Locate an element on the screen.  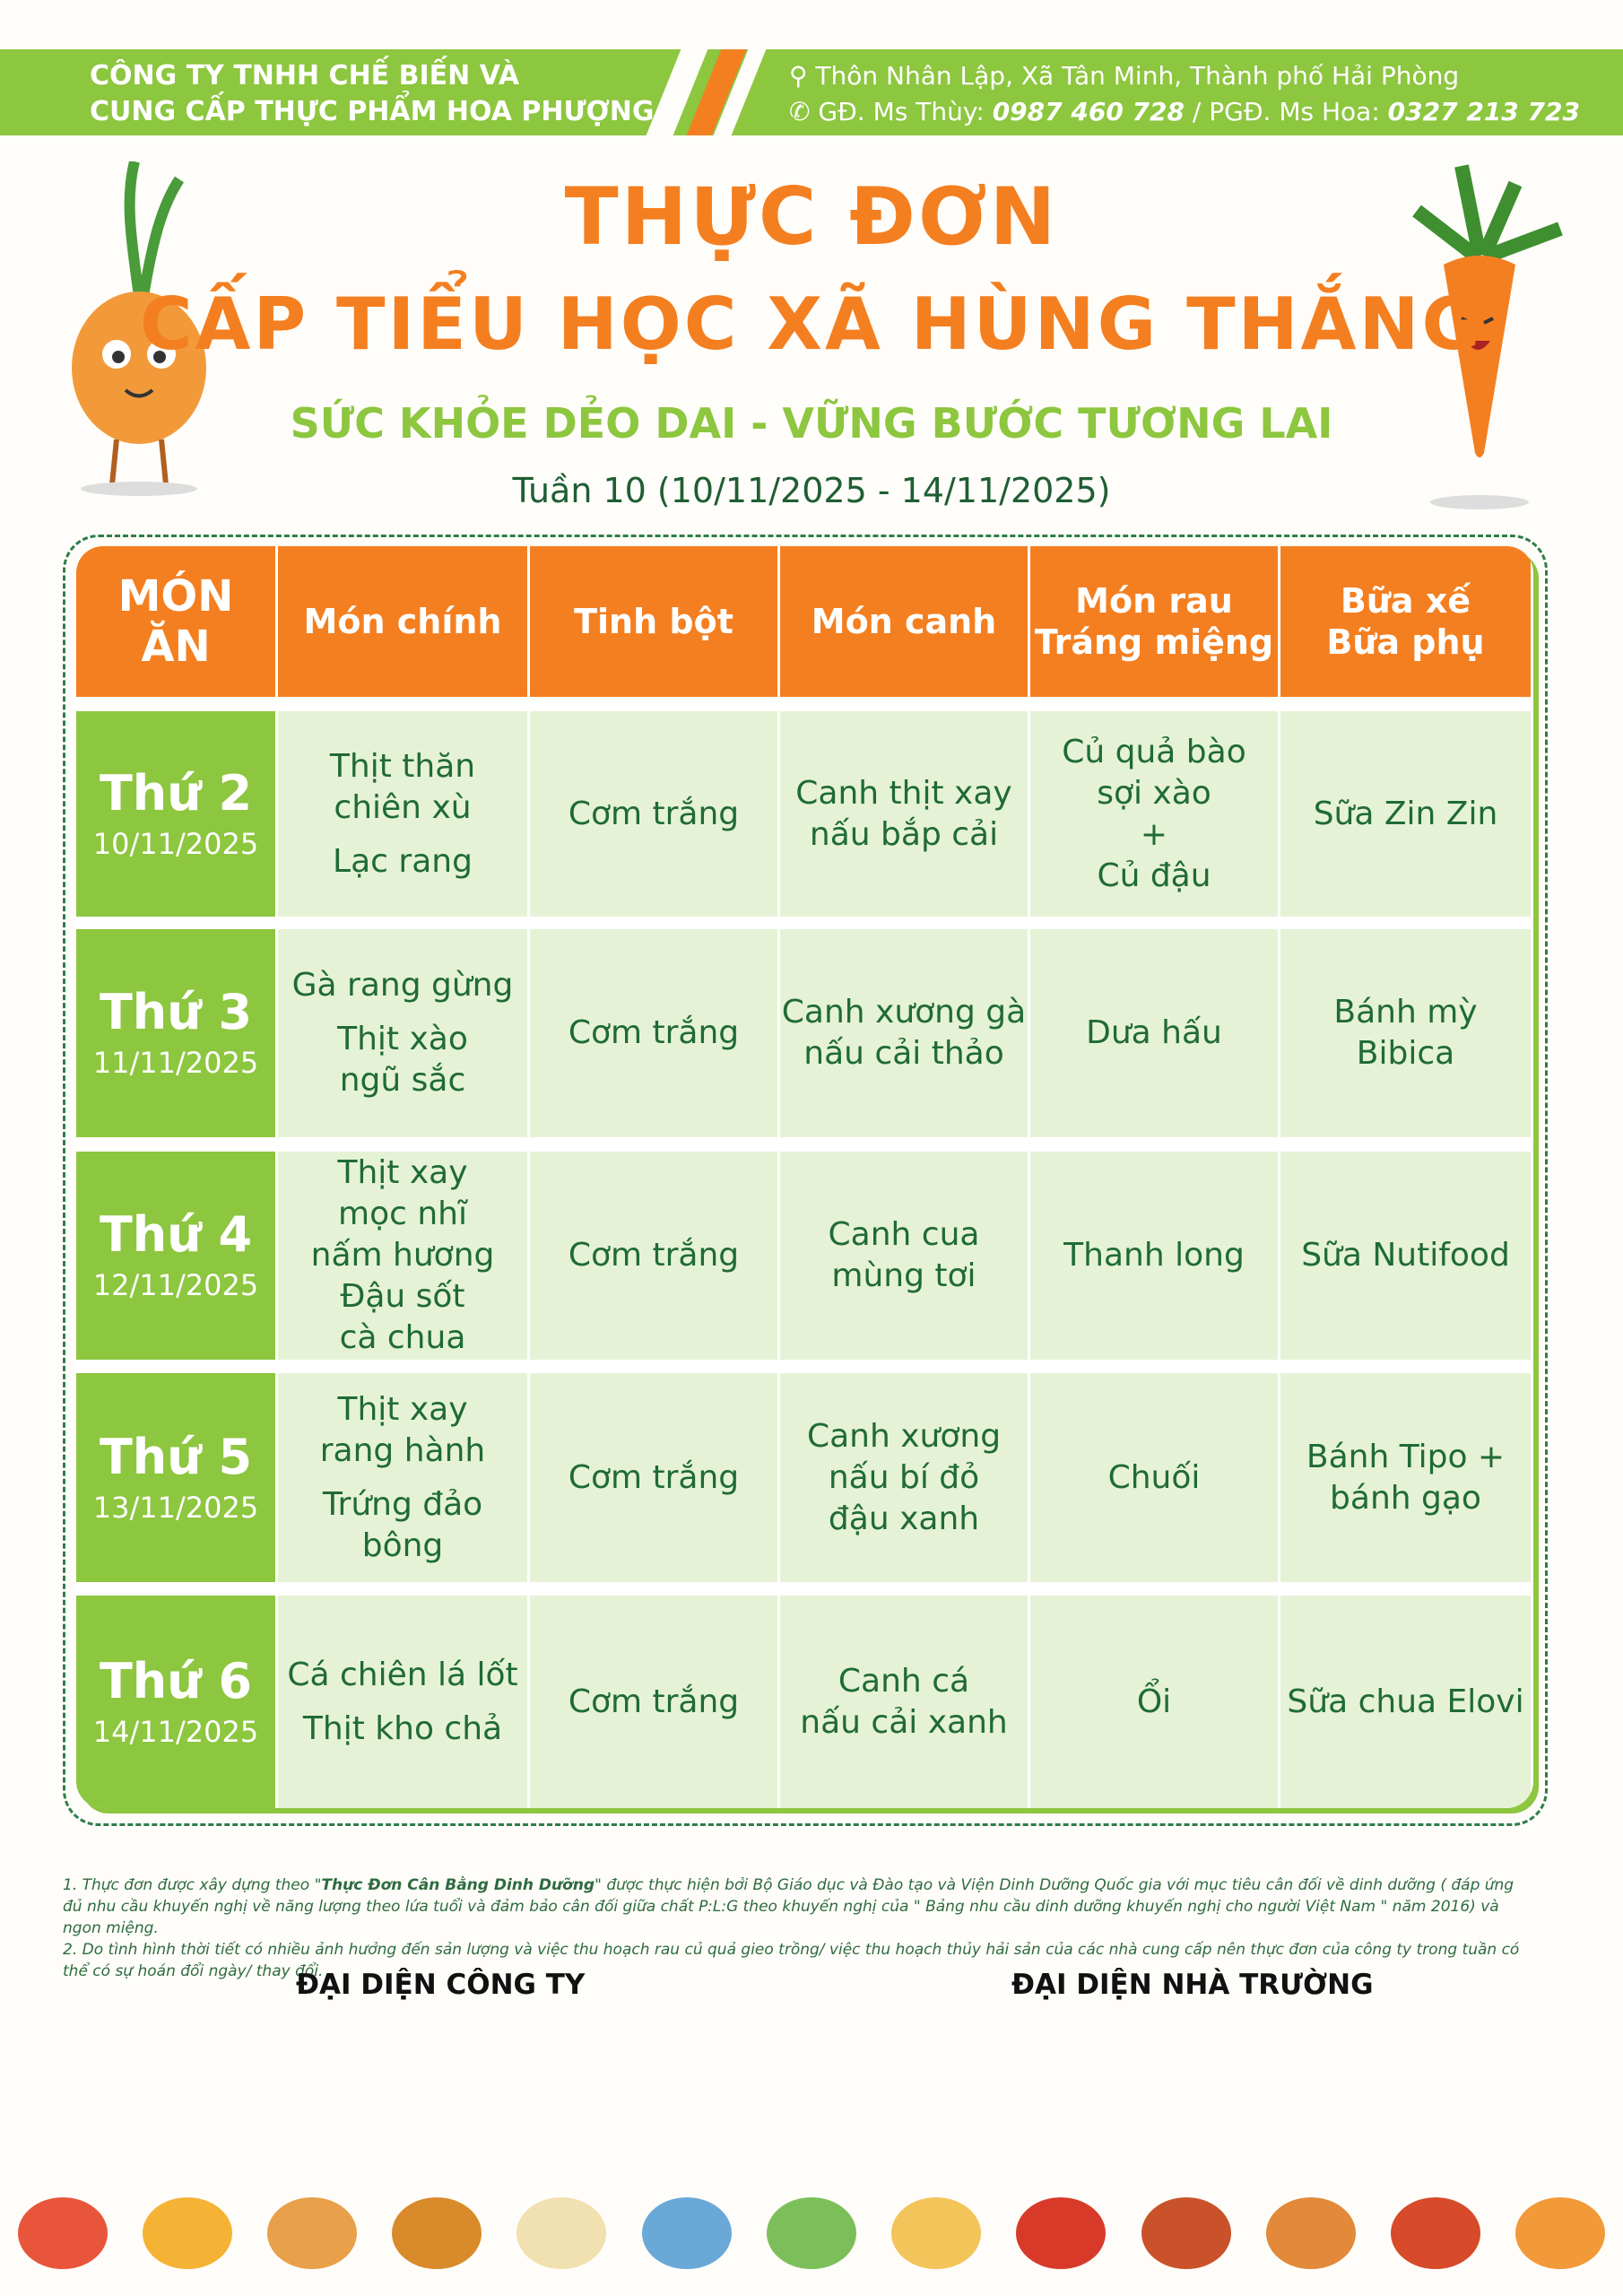
cell-line: nấu bí đỏ is located at coordinates (904, 1477).